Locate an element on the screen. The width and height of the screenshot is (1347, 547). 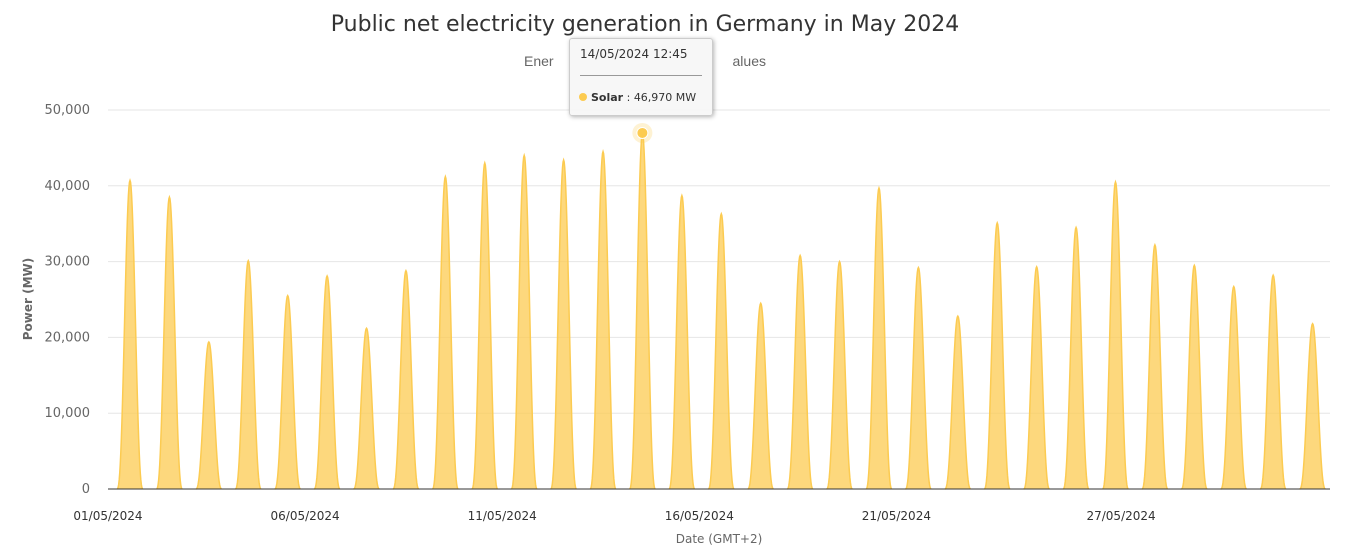
tooltip-value: 46,970 MW is located at coordinates (665, 97).